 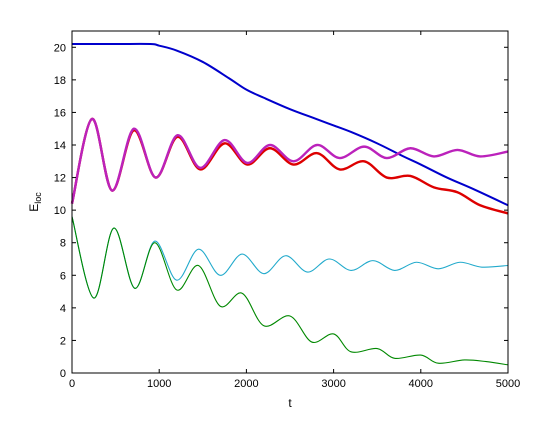 What do you see at coordinates (63, 341) in the screenshot?
I see `y-tick-label: 2` at bounding box center [63, 341].